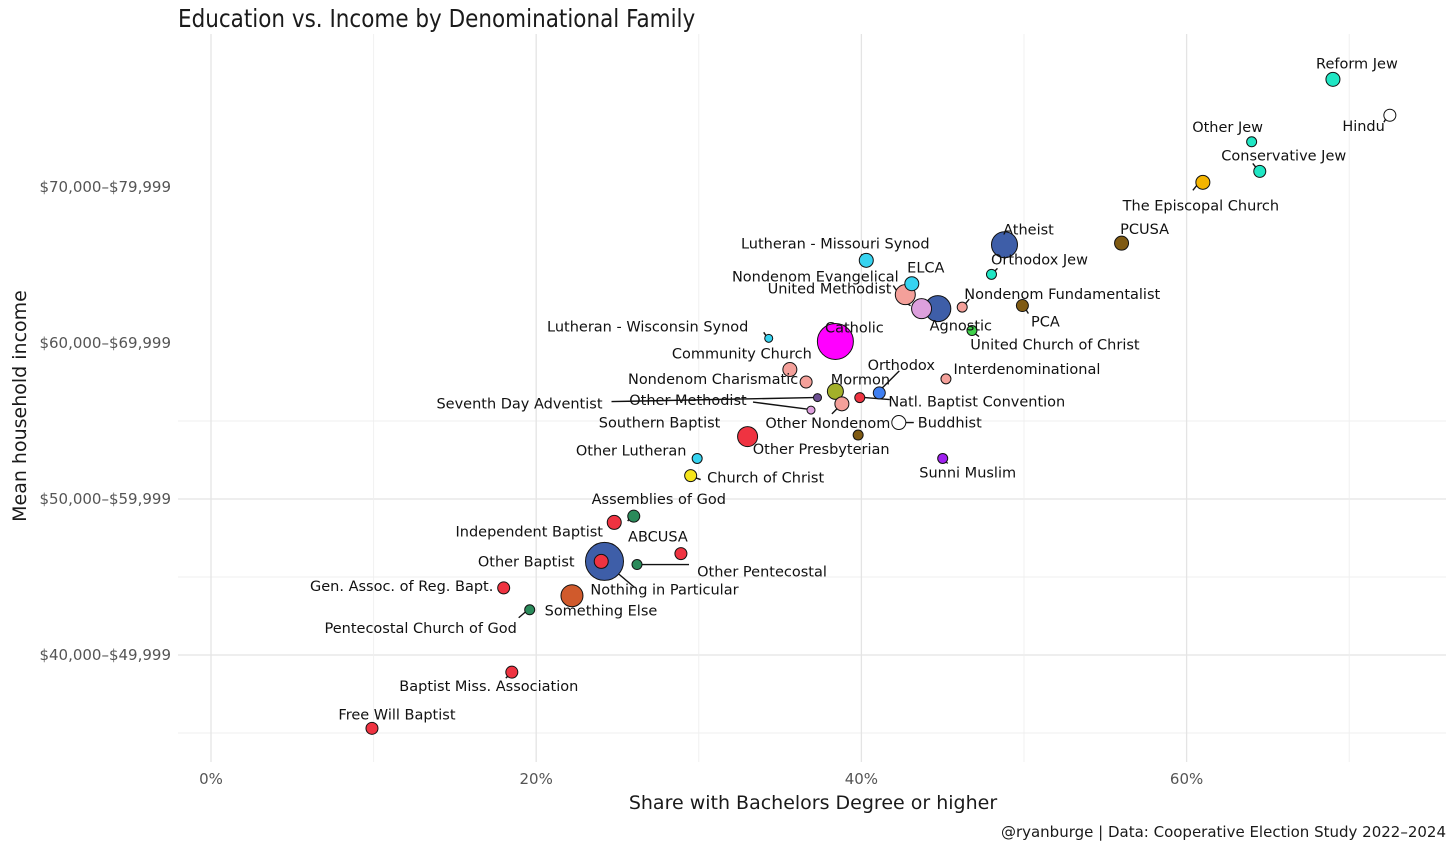 This screenshot has height=850, width=1456. What do you see at coordinates (601, 612) in the screenshot?
I see `label-something-else: Something Else` at bounding box center [601, 612].